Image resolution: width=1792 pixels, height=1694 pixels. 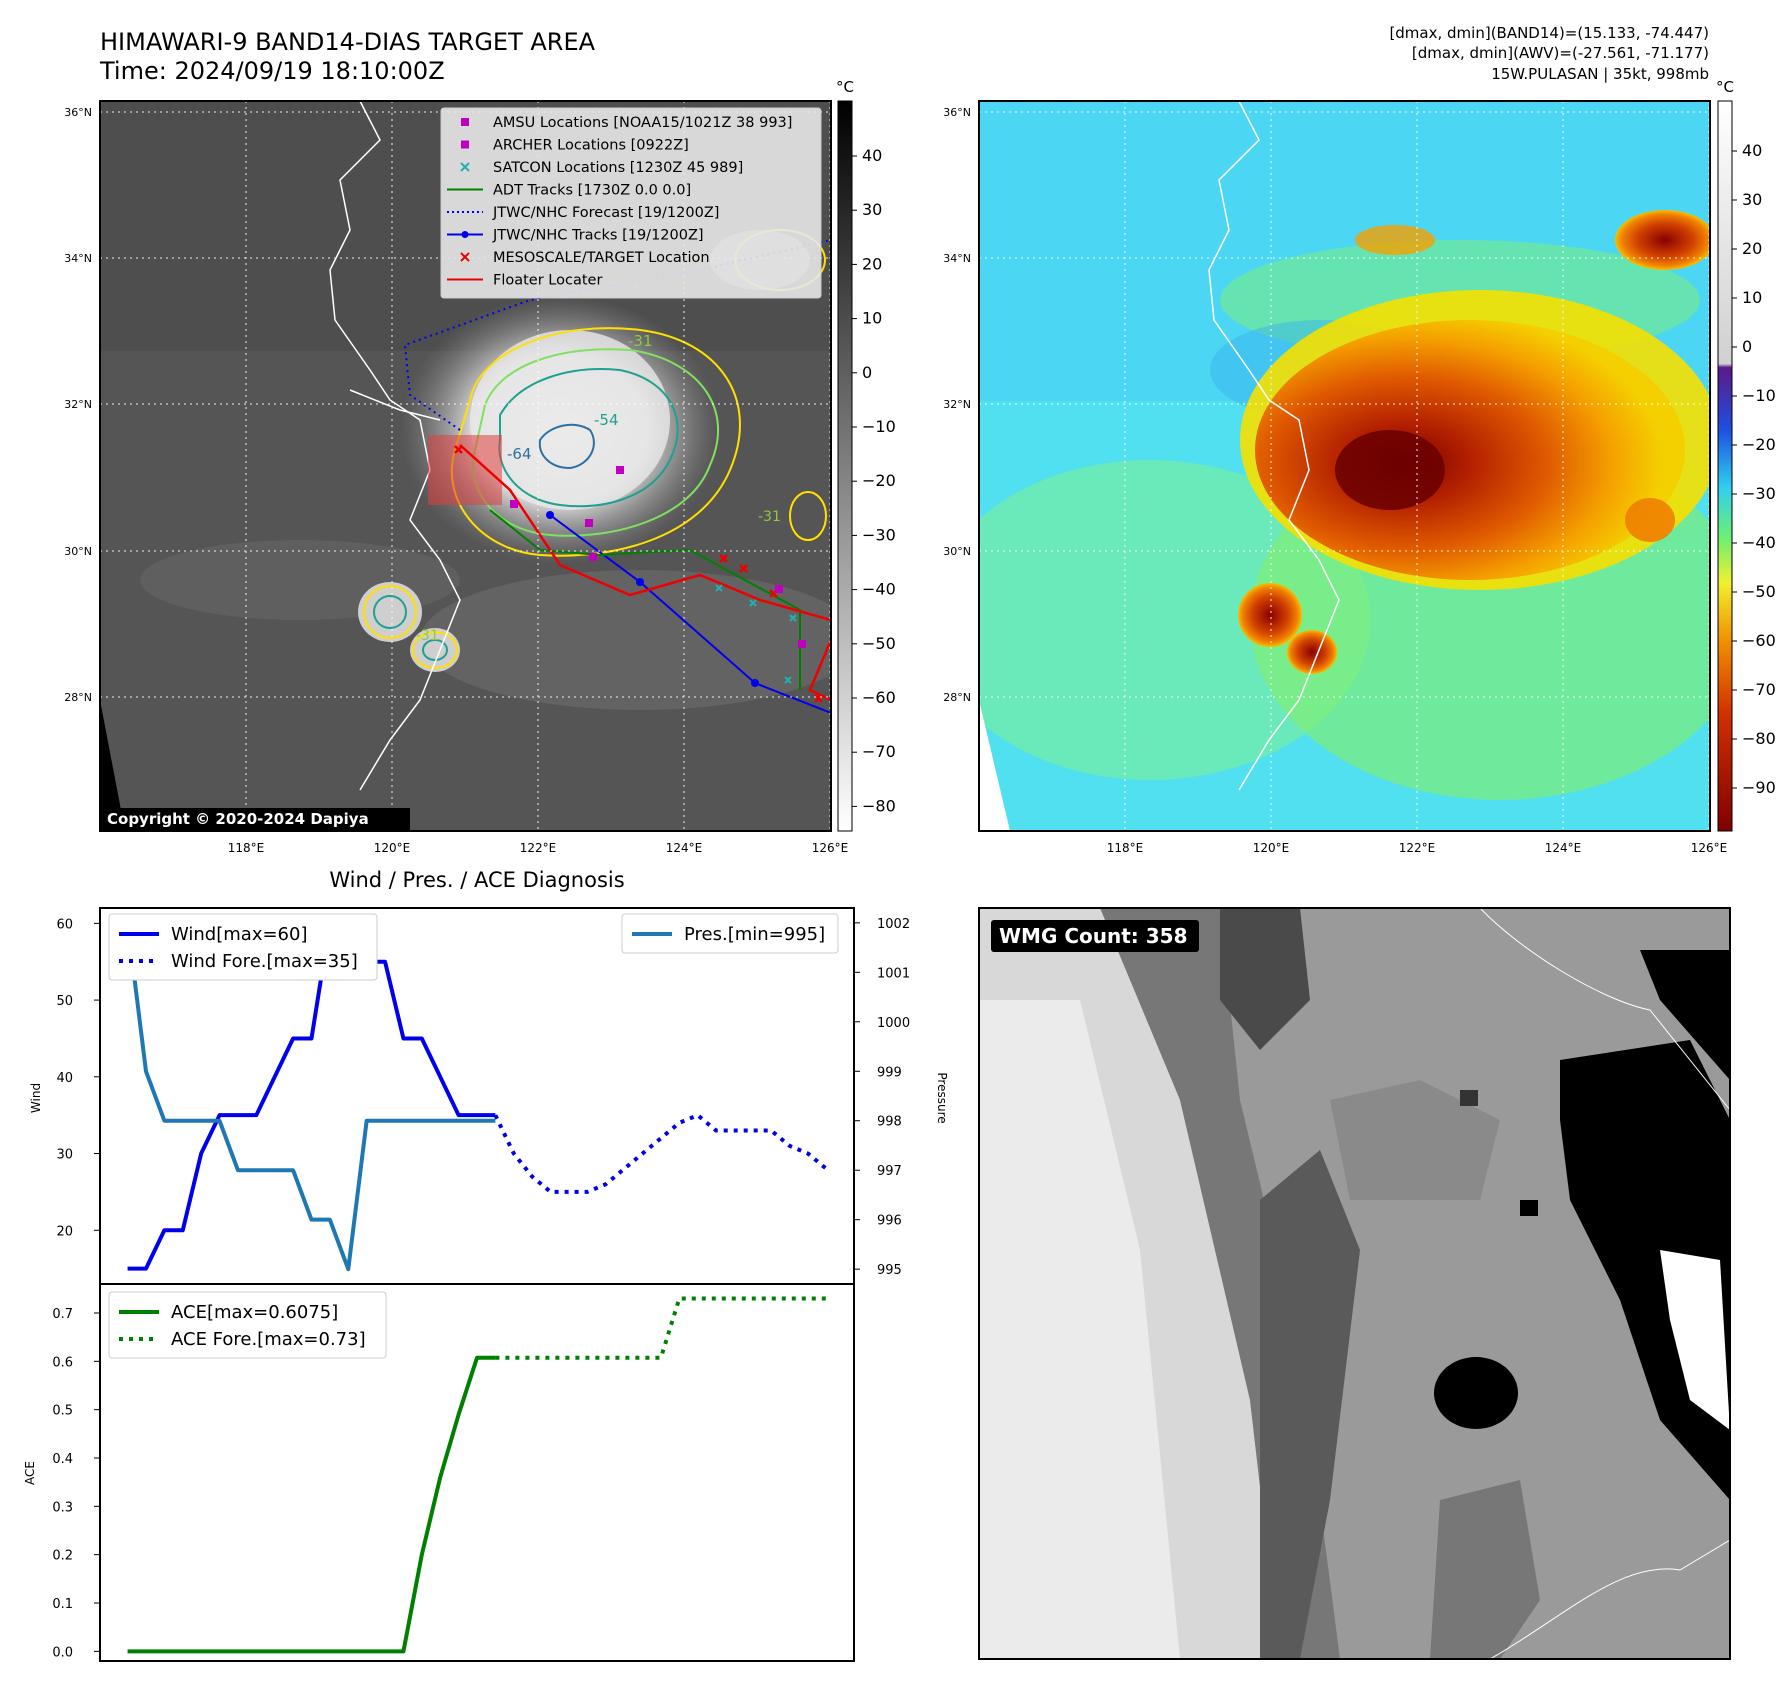 What do you see at coordinates (1125, 848) in the screenshot?
I see `lon-label: 118°E` at bounding box center [1125, 848].